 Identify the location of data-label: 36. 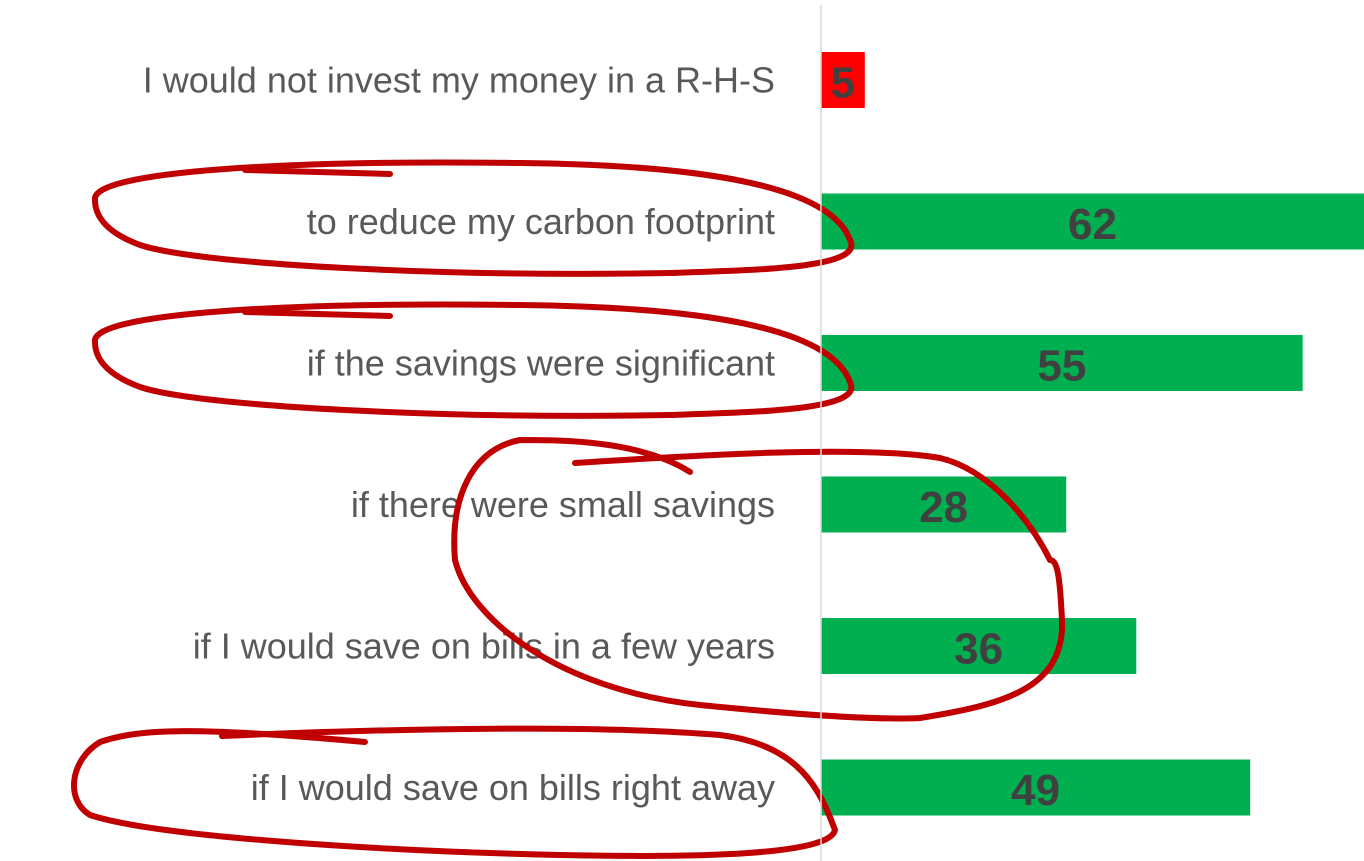
(978, 649).